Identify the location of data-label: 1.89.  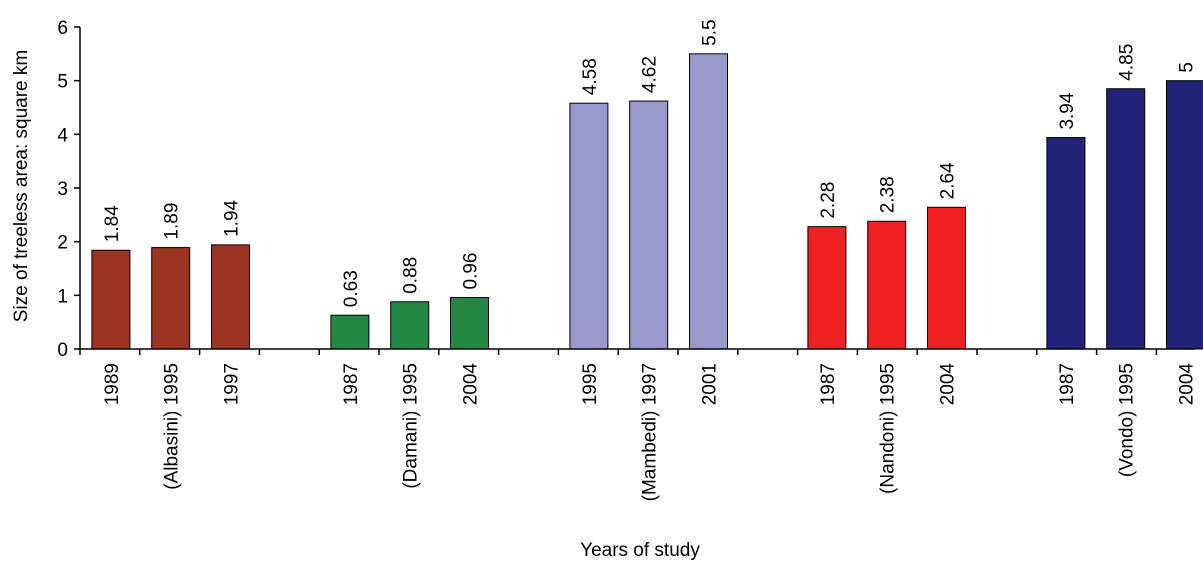
(172, 221).